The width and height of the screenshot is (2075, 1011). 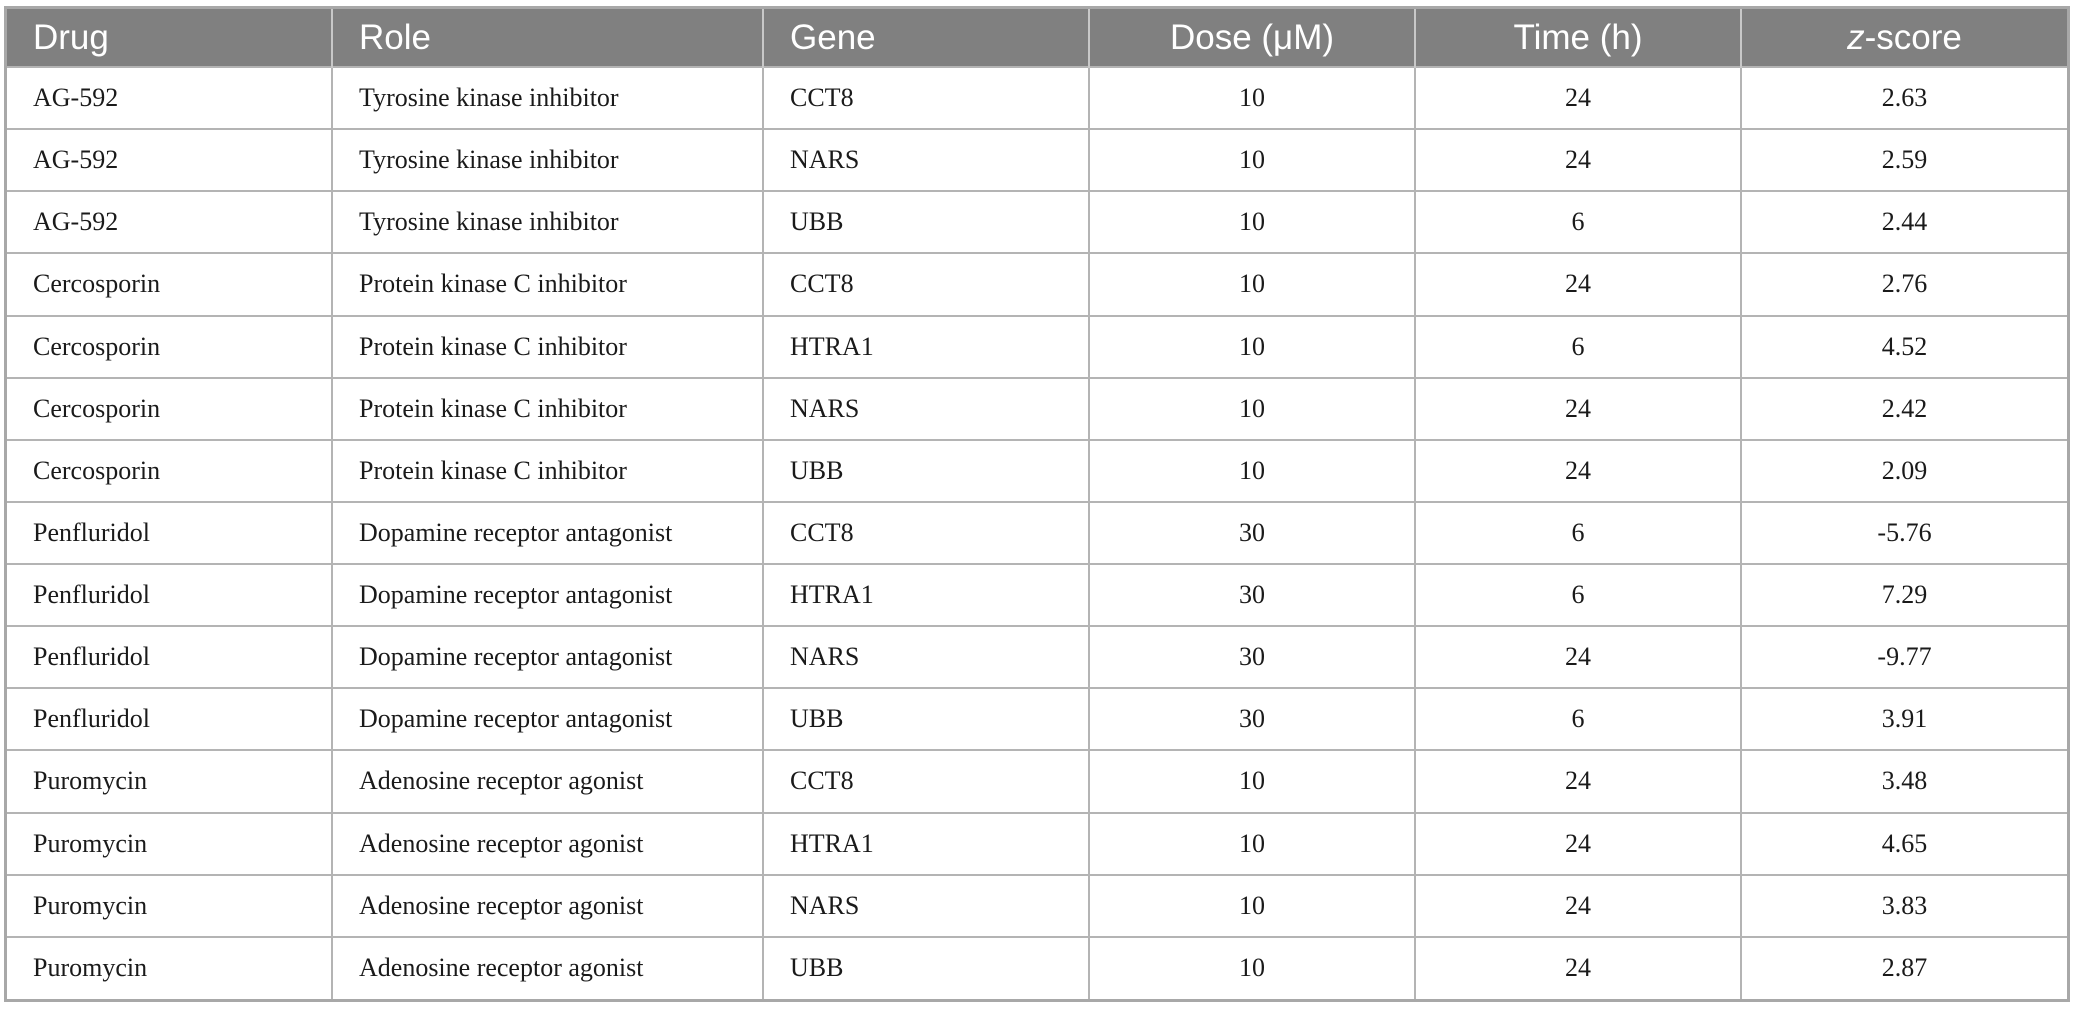 What do you see at coordinates (1904, 160) in the screenshot?
I see `cell-z-score: 2.59` at bounding box center [1904, 160].